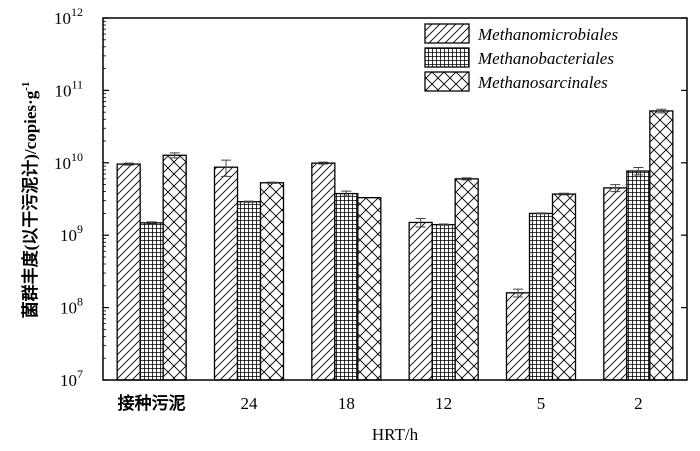 The width and height of the screenshot is (700, 451). What do you see at coordinates (346, 403) in the screenshot?
I see `x-tick-label: 18` at bounding box center [346, 403].